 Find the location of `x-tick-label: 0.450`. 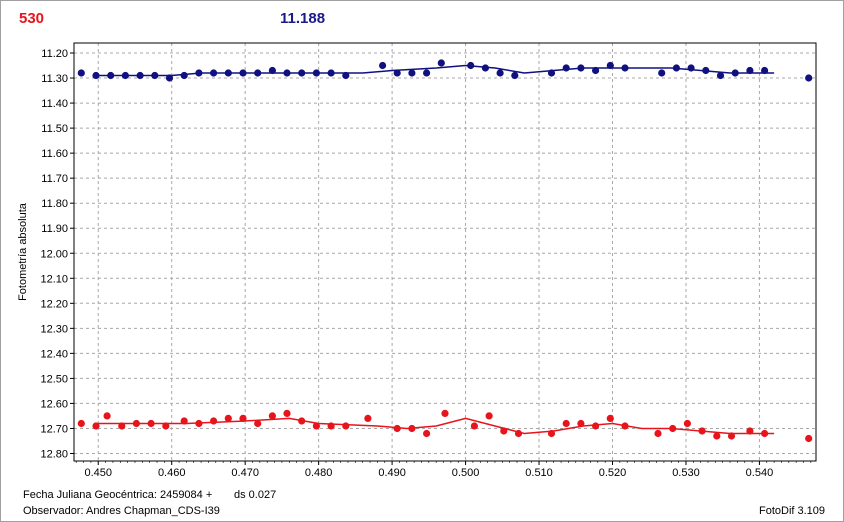

x-tick-label: 0.450 is located at coordinates (98, 473).